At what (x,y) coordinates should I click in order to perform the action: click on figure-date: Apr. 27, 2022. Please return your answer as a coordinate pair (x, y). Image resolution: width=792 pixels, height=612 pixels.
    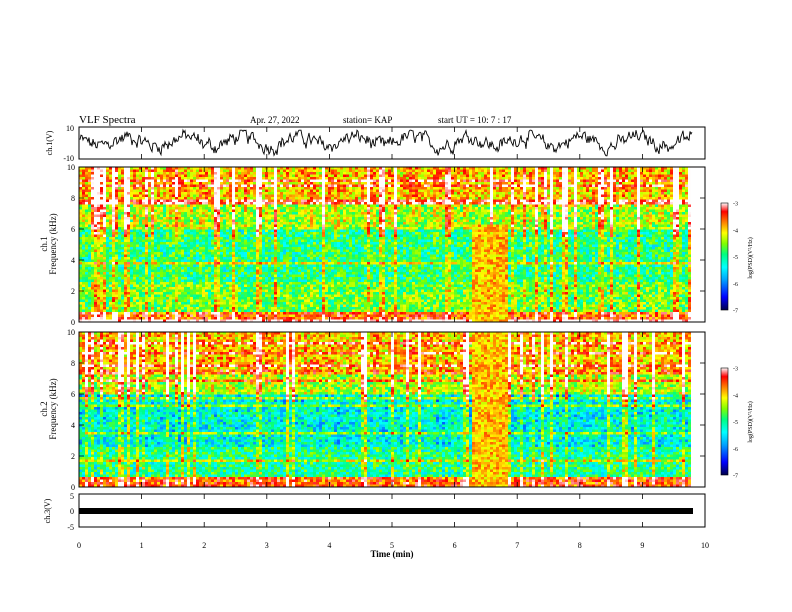
    Looking at the image, I should click on (275, 120).